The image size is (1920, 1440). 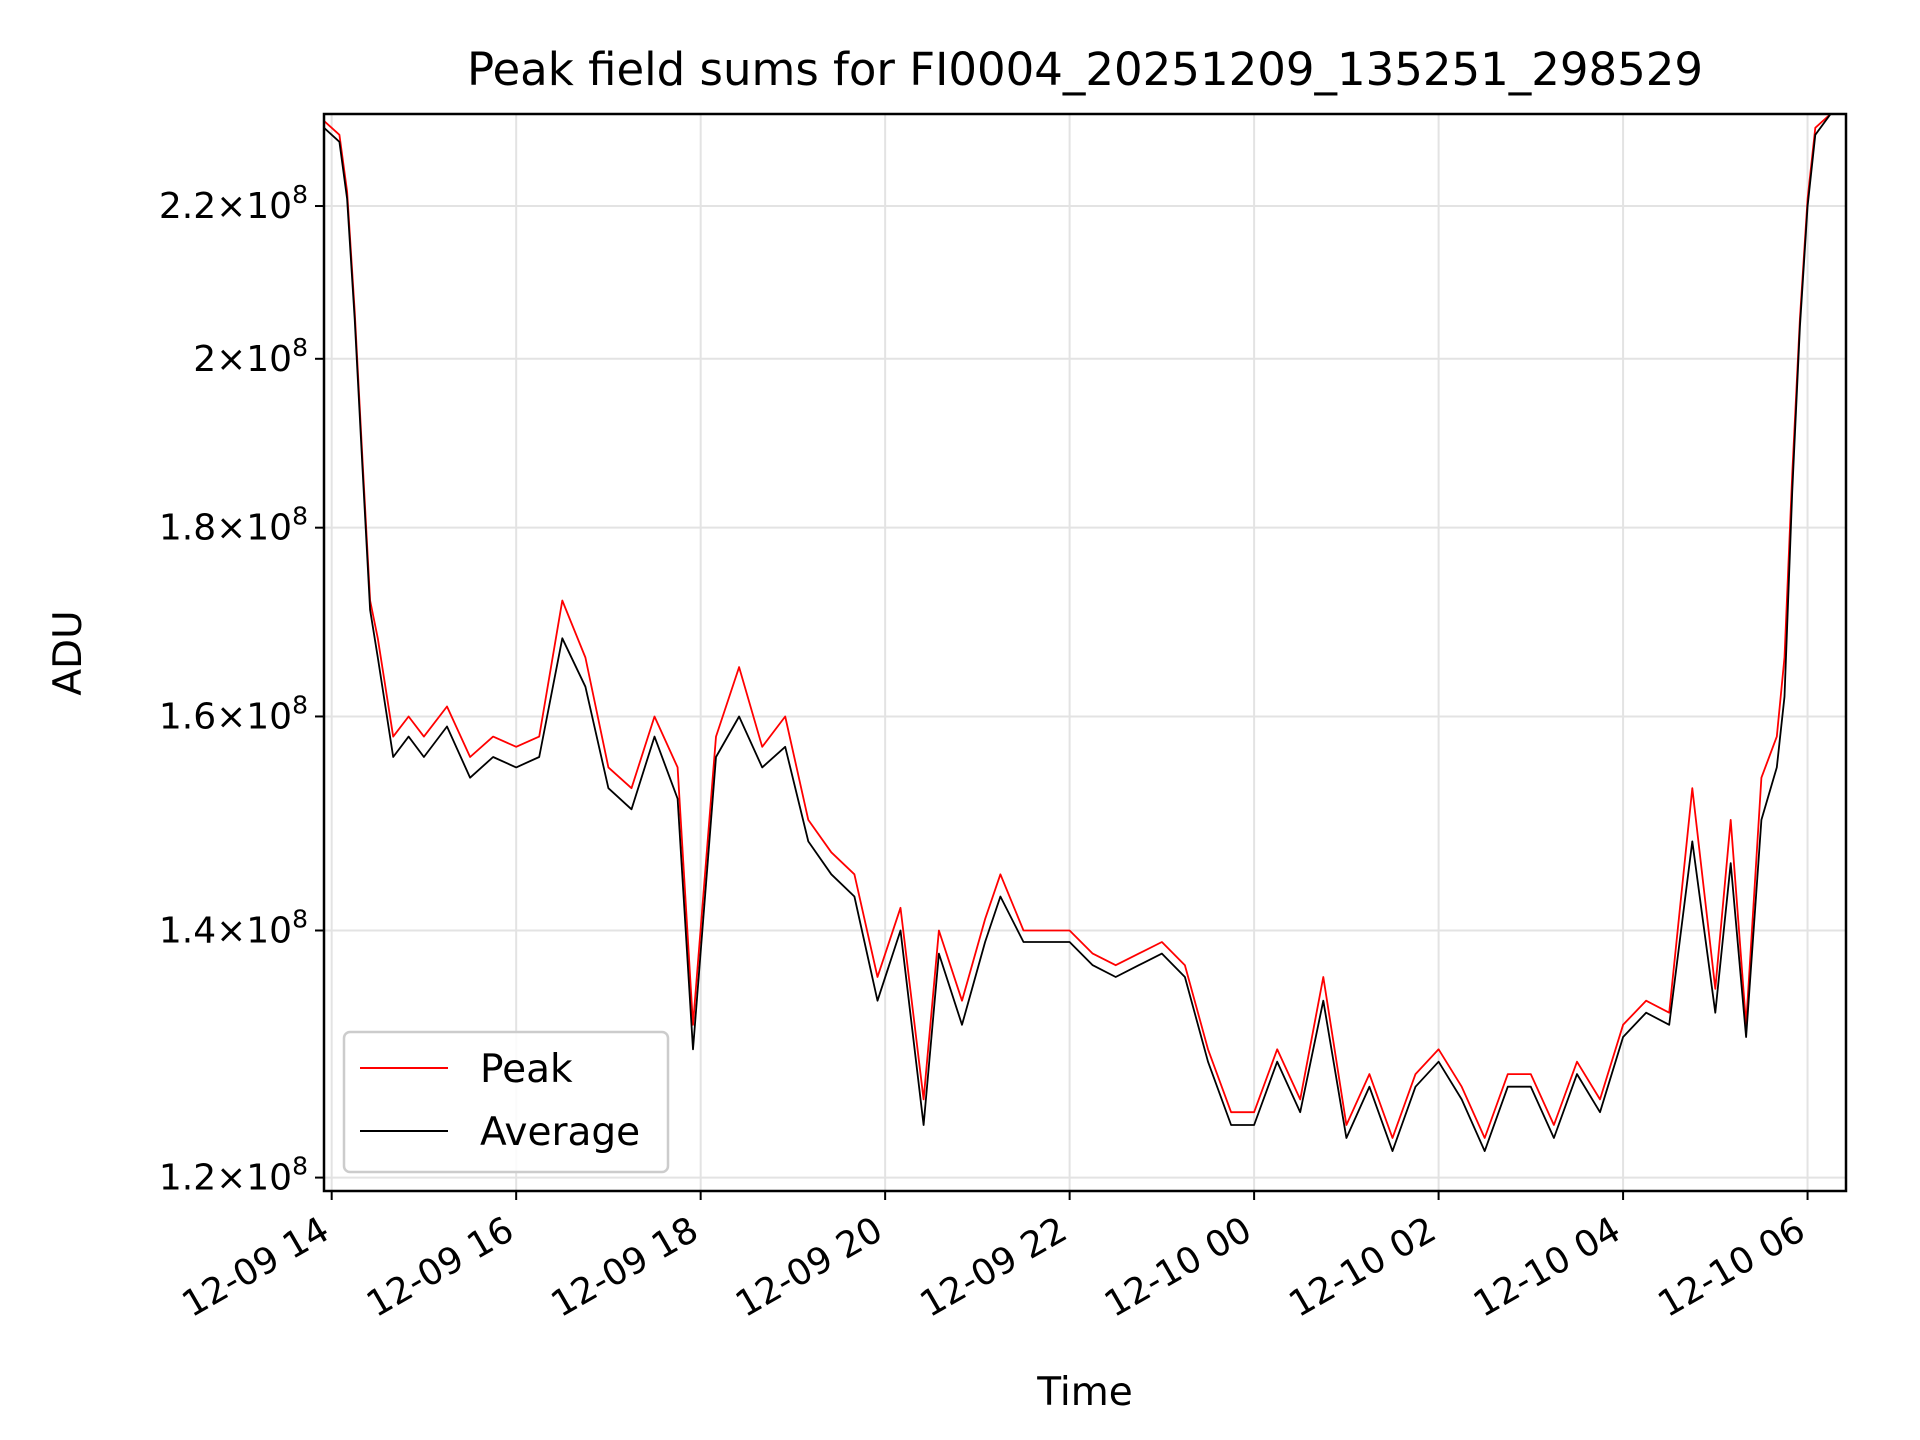 I want to click on y-tick-label: 2.2×108, so click(x=233, y=203).